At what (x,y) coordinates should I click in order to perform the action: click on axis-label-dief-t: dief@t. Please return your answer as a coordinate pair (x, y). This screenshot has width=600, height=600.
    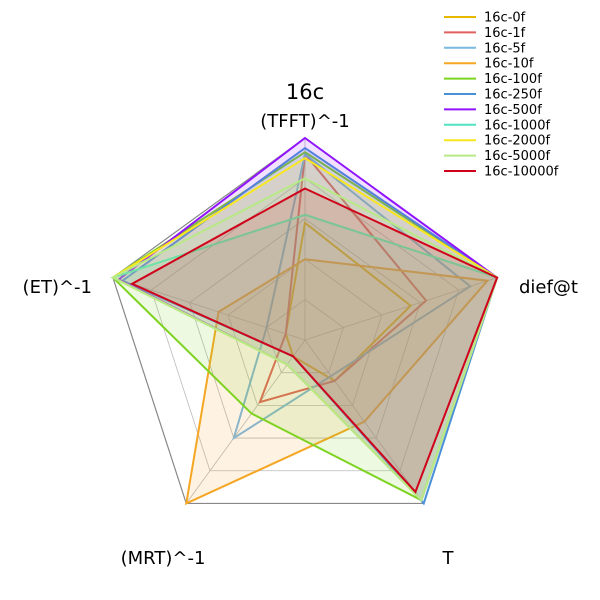
    Looking at the image, I should click on (548, 287).